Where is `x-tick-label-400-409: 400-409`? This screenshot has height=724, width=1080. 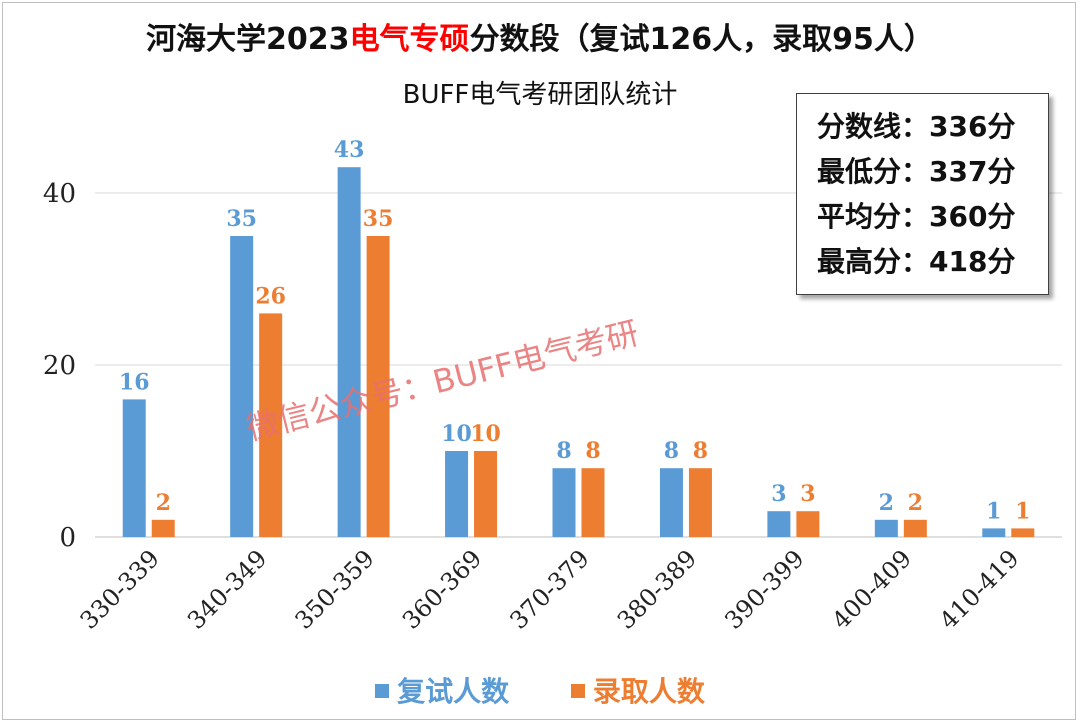 x-tick-label-400-409: 400-409 is located at coordinates (872, 589).